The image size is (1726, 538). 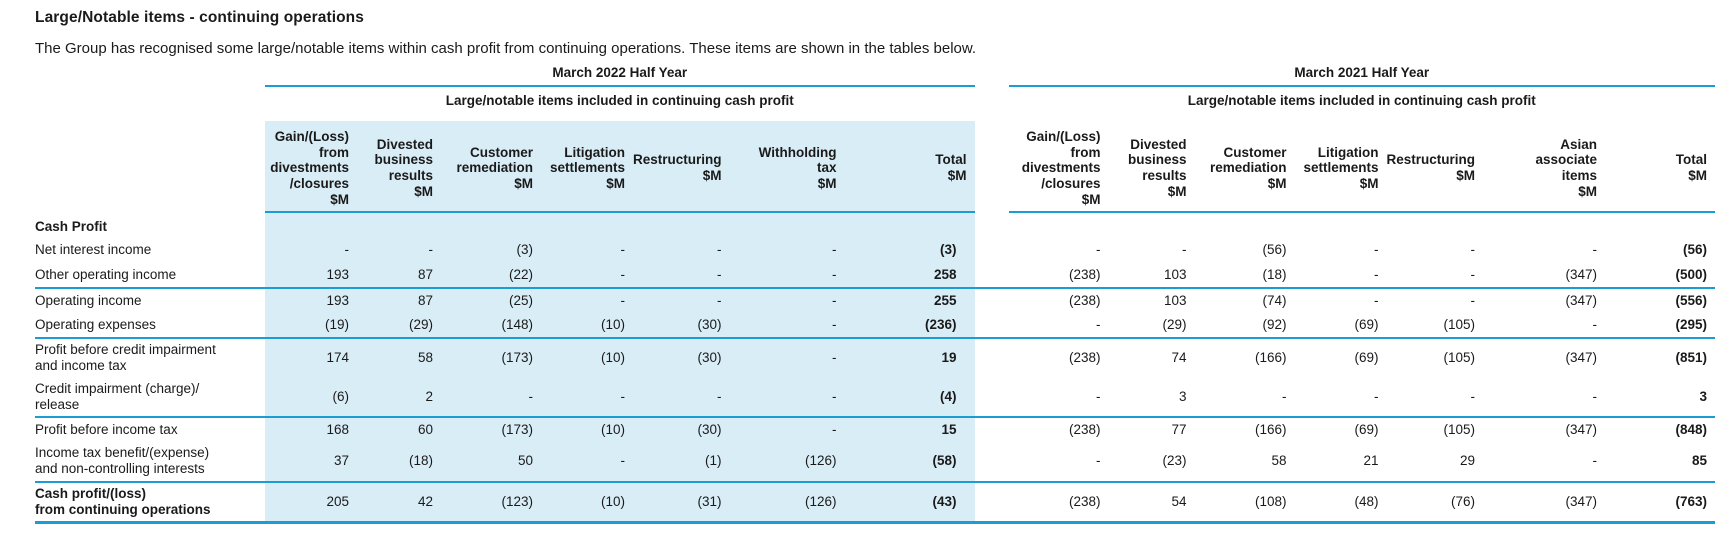 What do you see at coordinates (787, 167) in the screenshot?
I see `col-header-2022-withholding-tax: Withholding tax $M` at bounding box center [787, 167].